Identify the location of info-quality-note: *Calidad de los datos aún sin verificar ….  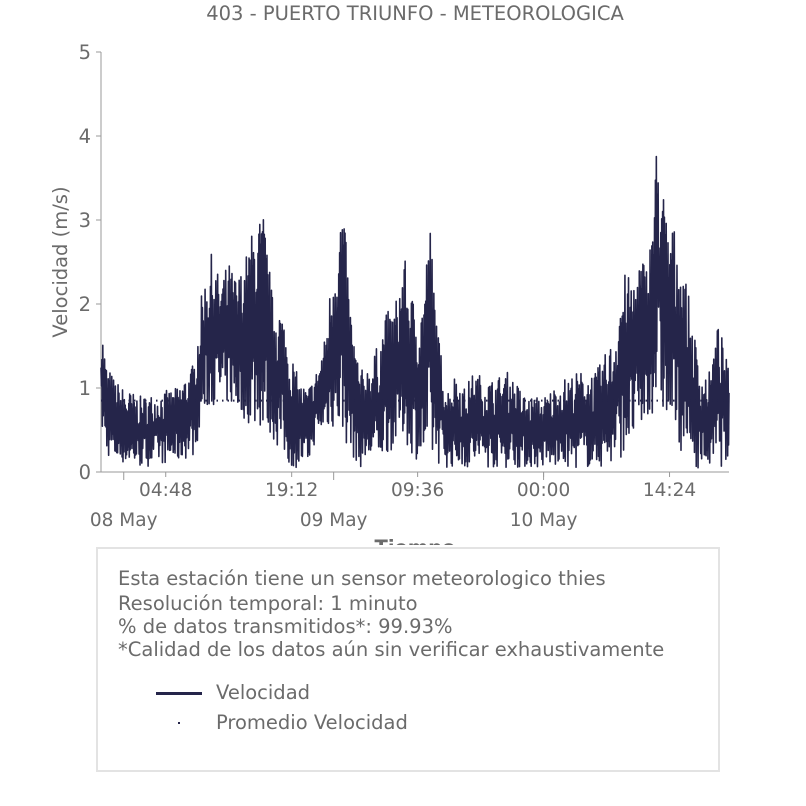
(391, 649).